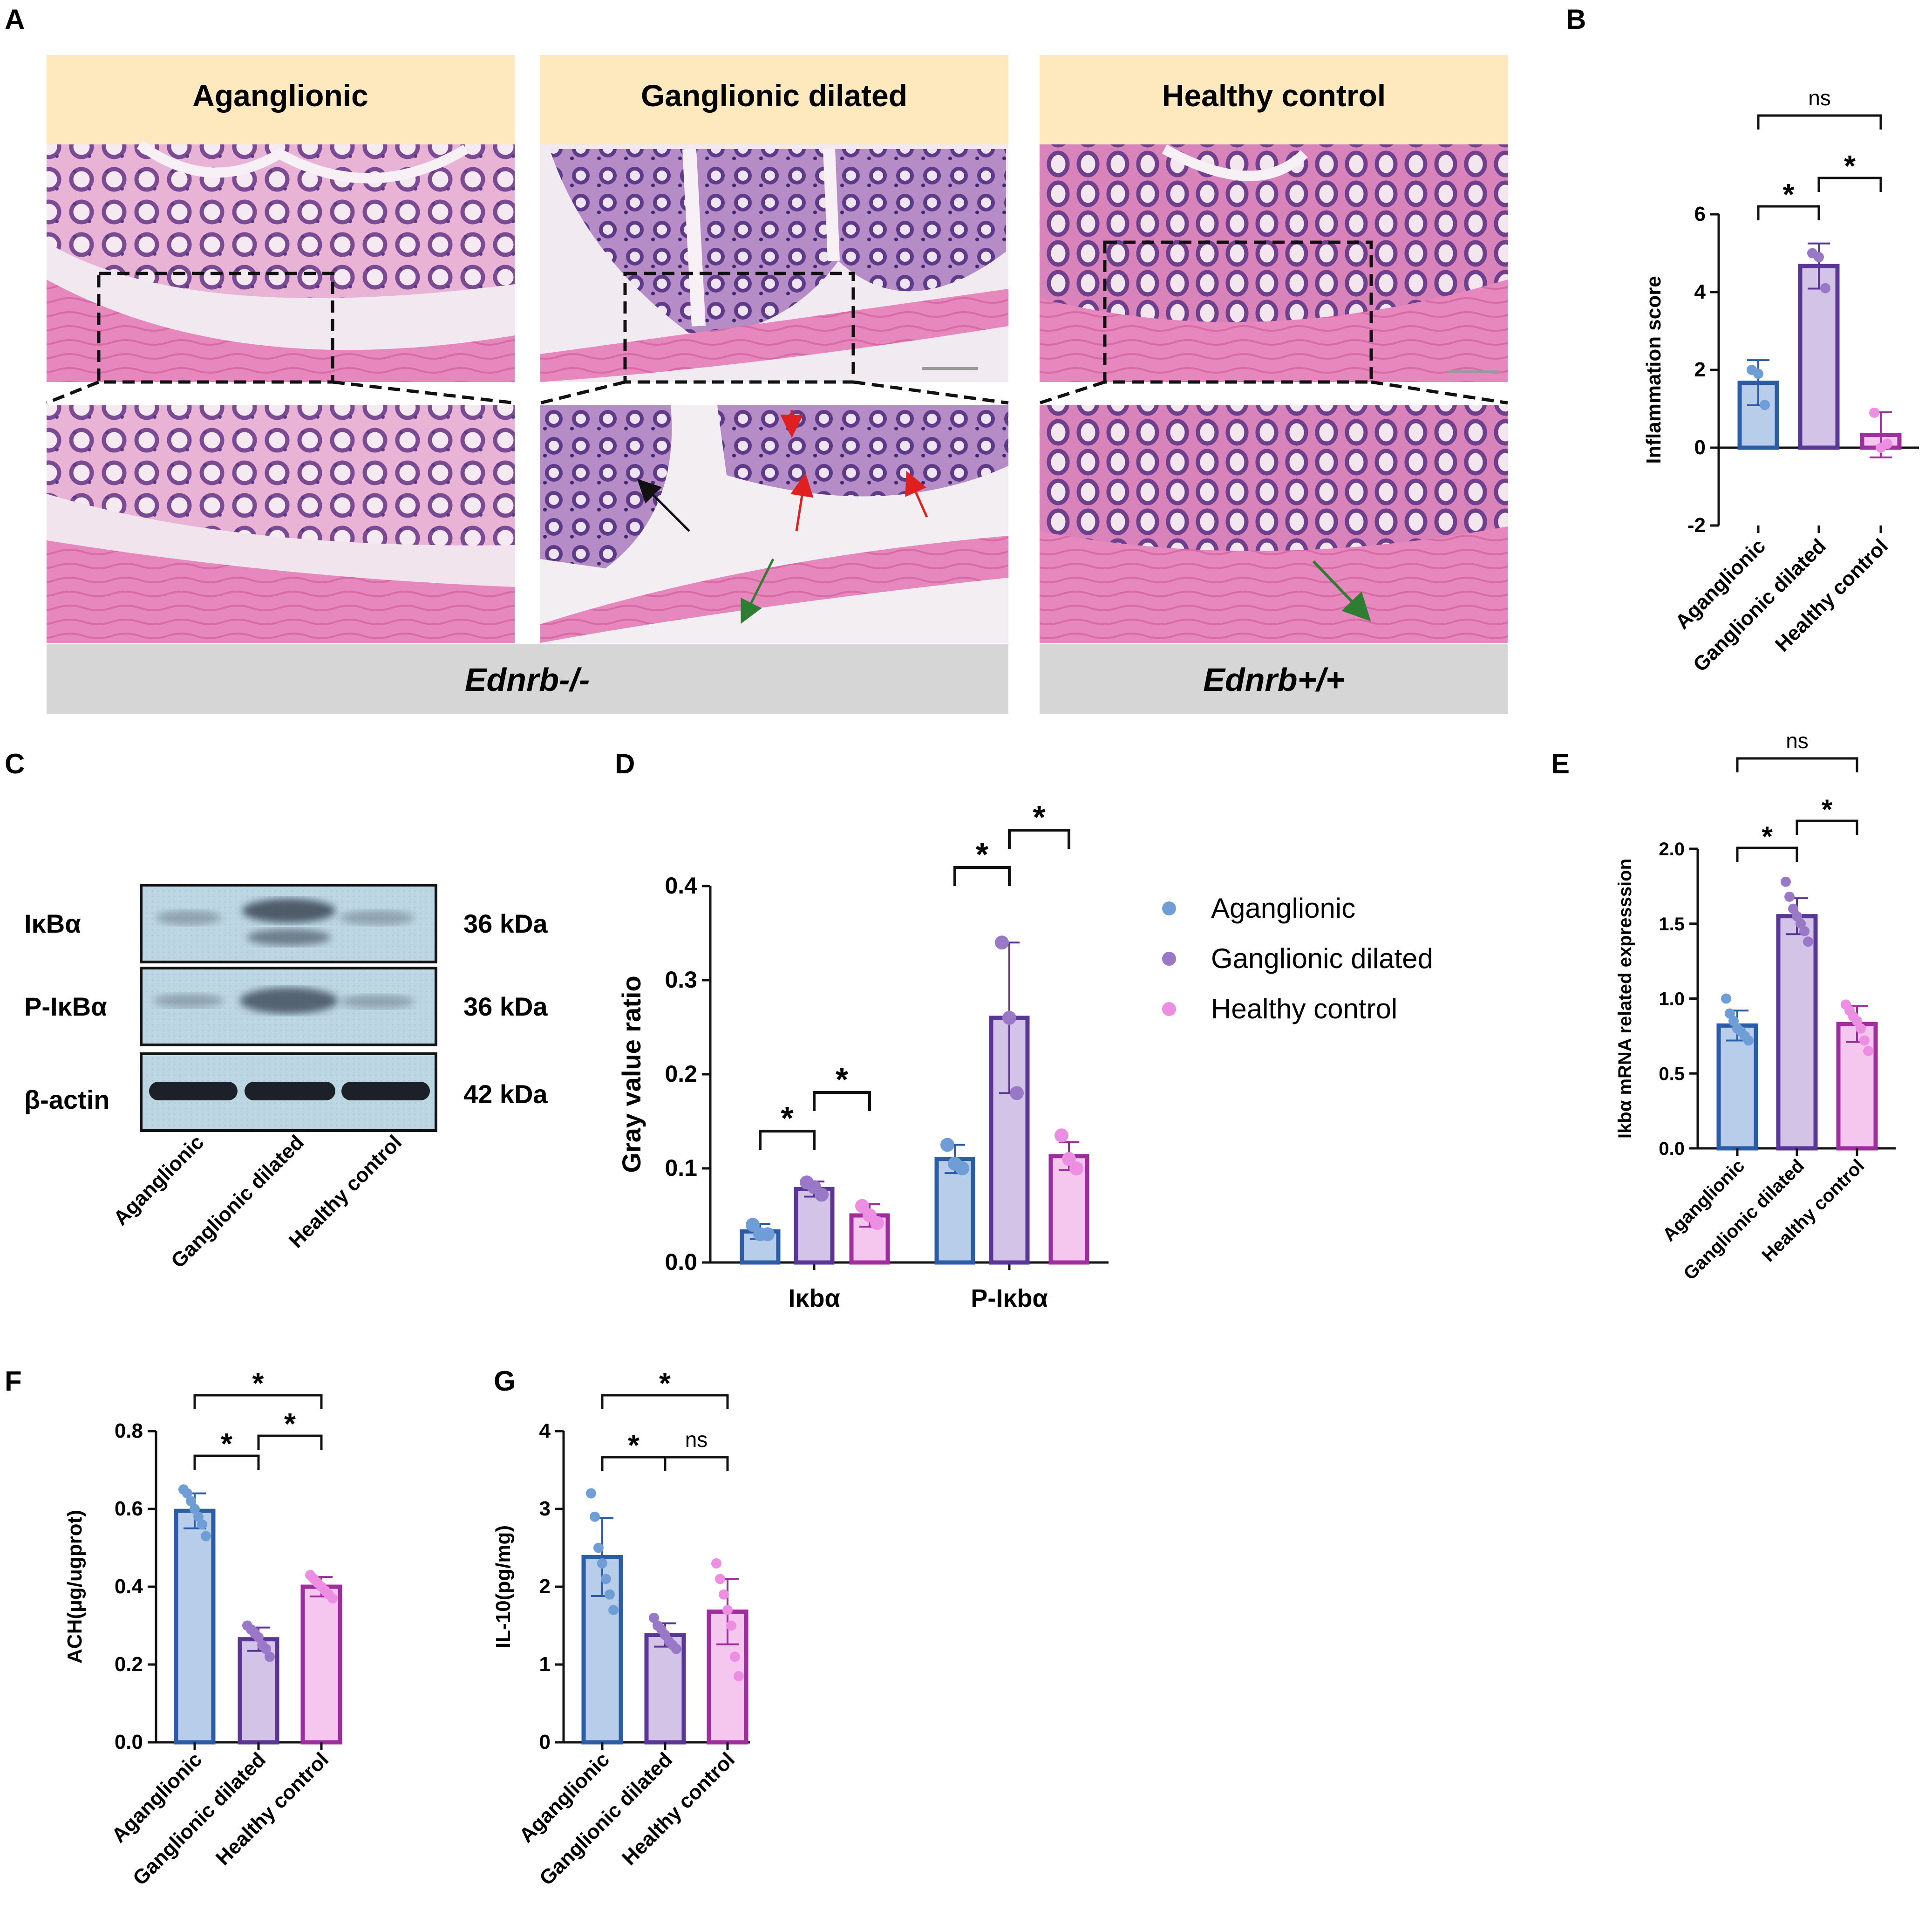  What do you see at coordinates (1274, 263) in the screenshot?
I see `micrograph-healthy-low` at bounding box center [1274, 263].